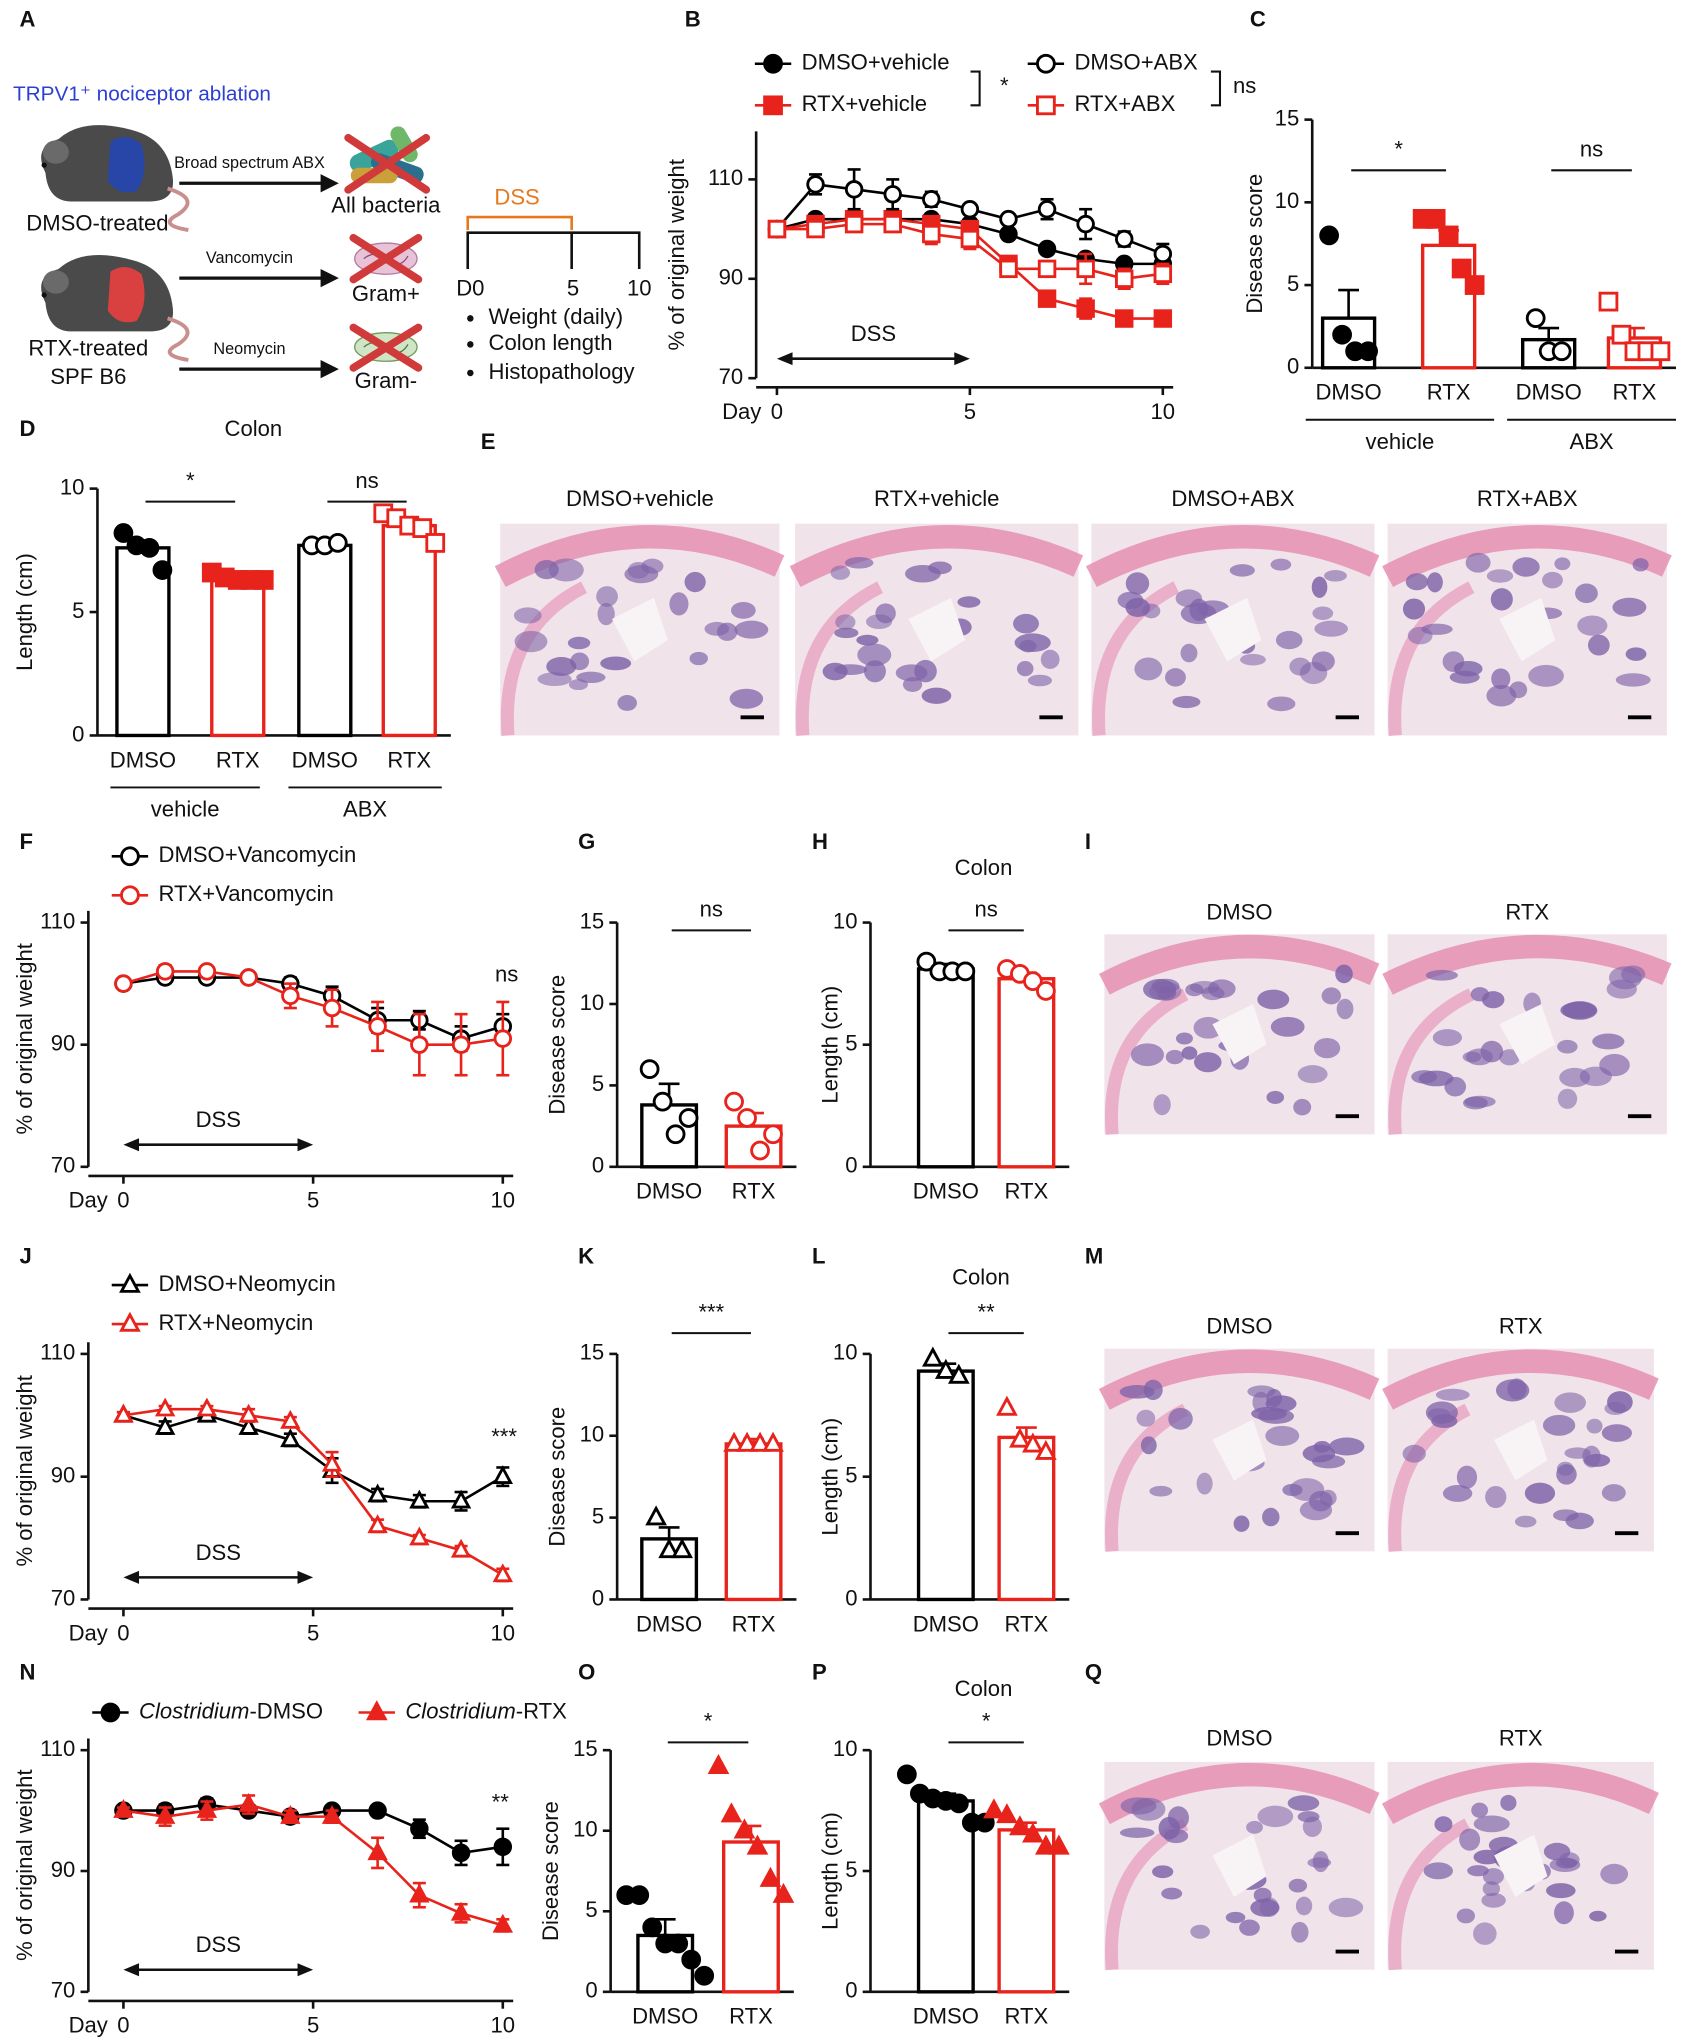 The image size is (1702, 2040). Describe the element at coordinates (1400, 441) in the screenshot. I see `group-label: vehicle` at that location.